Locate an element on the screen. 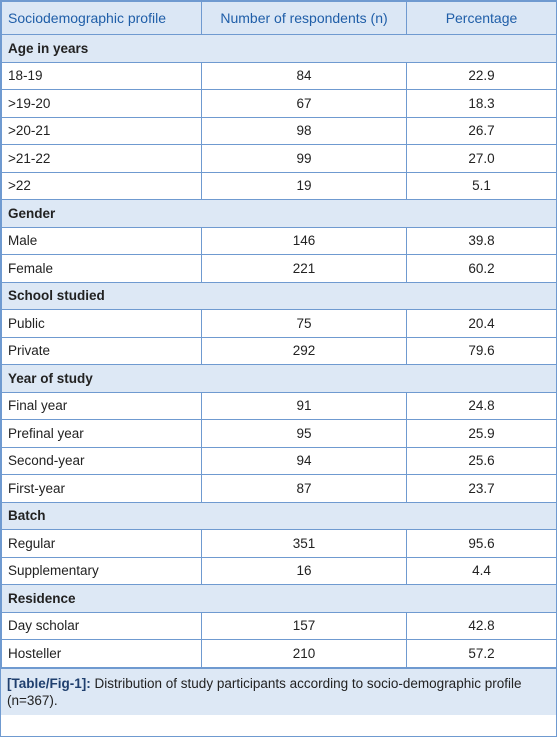  section-row: Batch is located at coordinates (279, 515).